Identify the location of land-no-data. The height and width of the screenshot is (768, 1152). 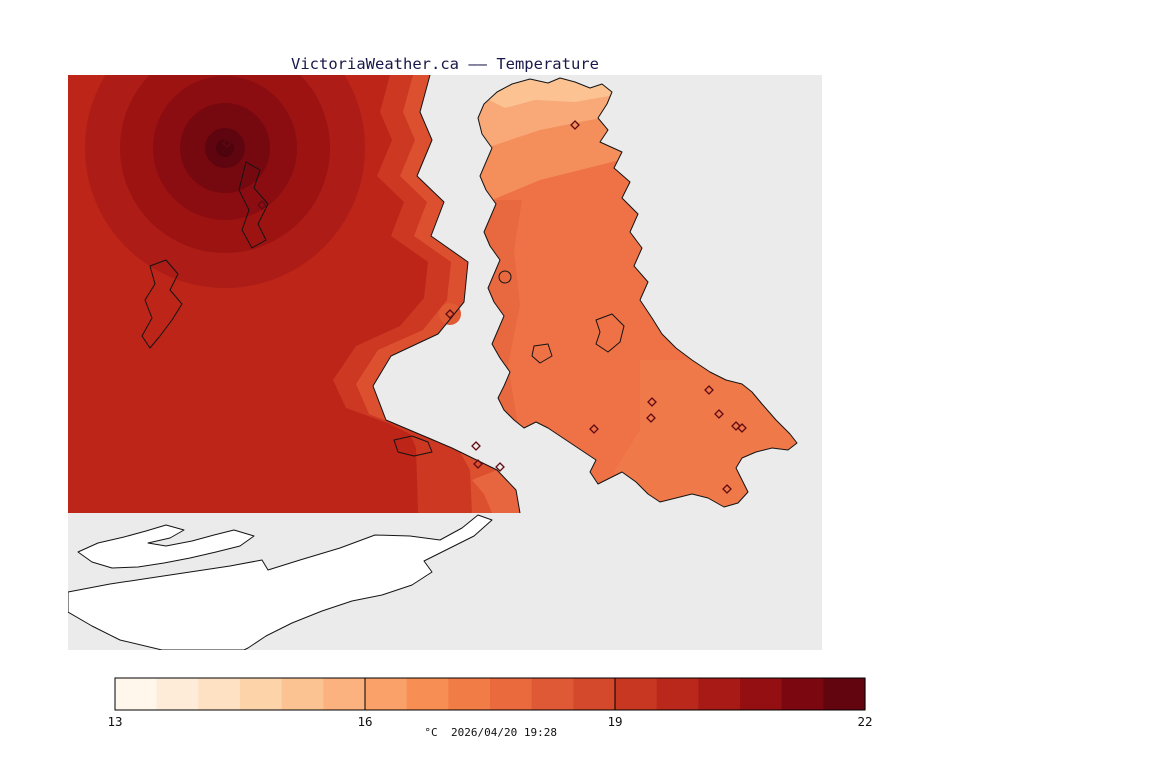
(280, 582).